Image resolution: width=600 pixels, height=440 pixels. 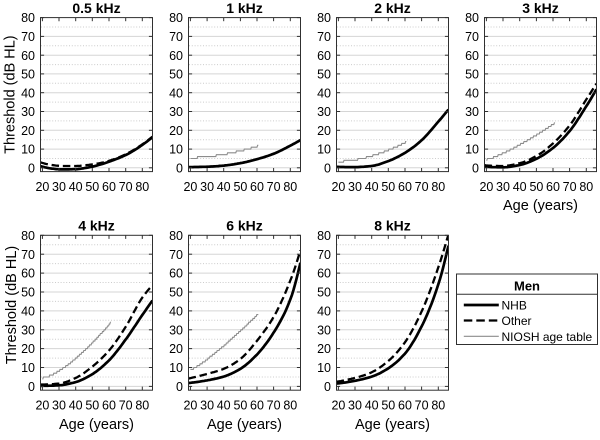 What do you see at coordinates (527, 286) in the screenshot?
I see `svg-text: Men` at bounding box center [527, 286].